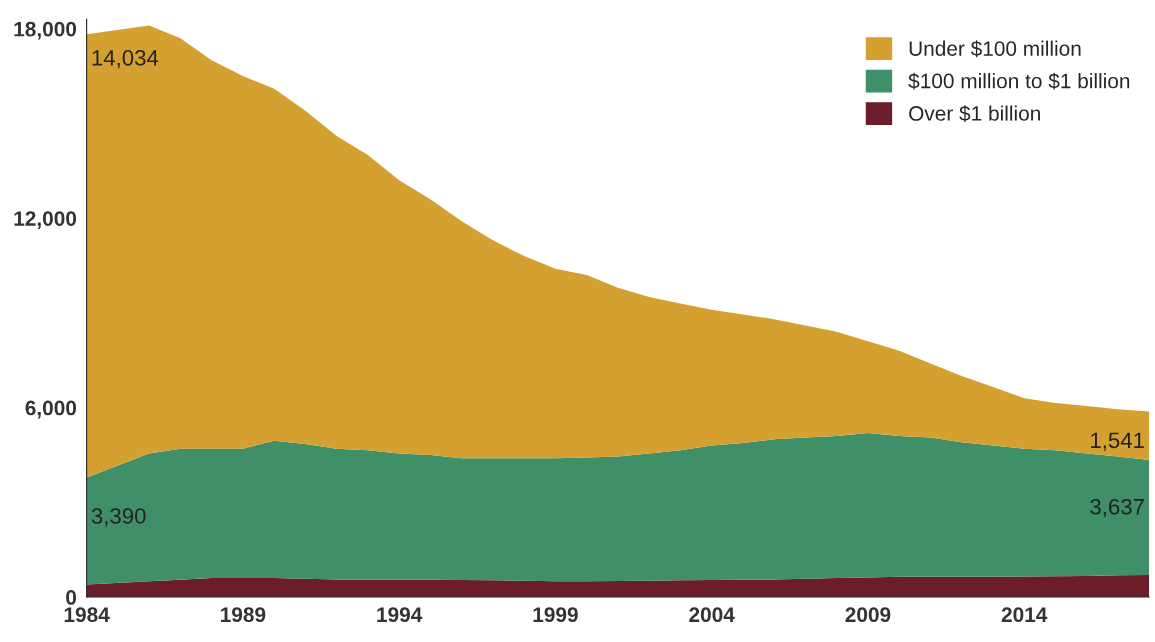  Describe the element at coordinates (555, 615) in the screenshot. I see `x-tick-label: 1999` at that location.